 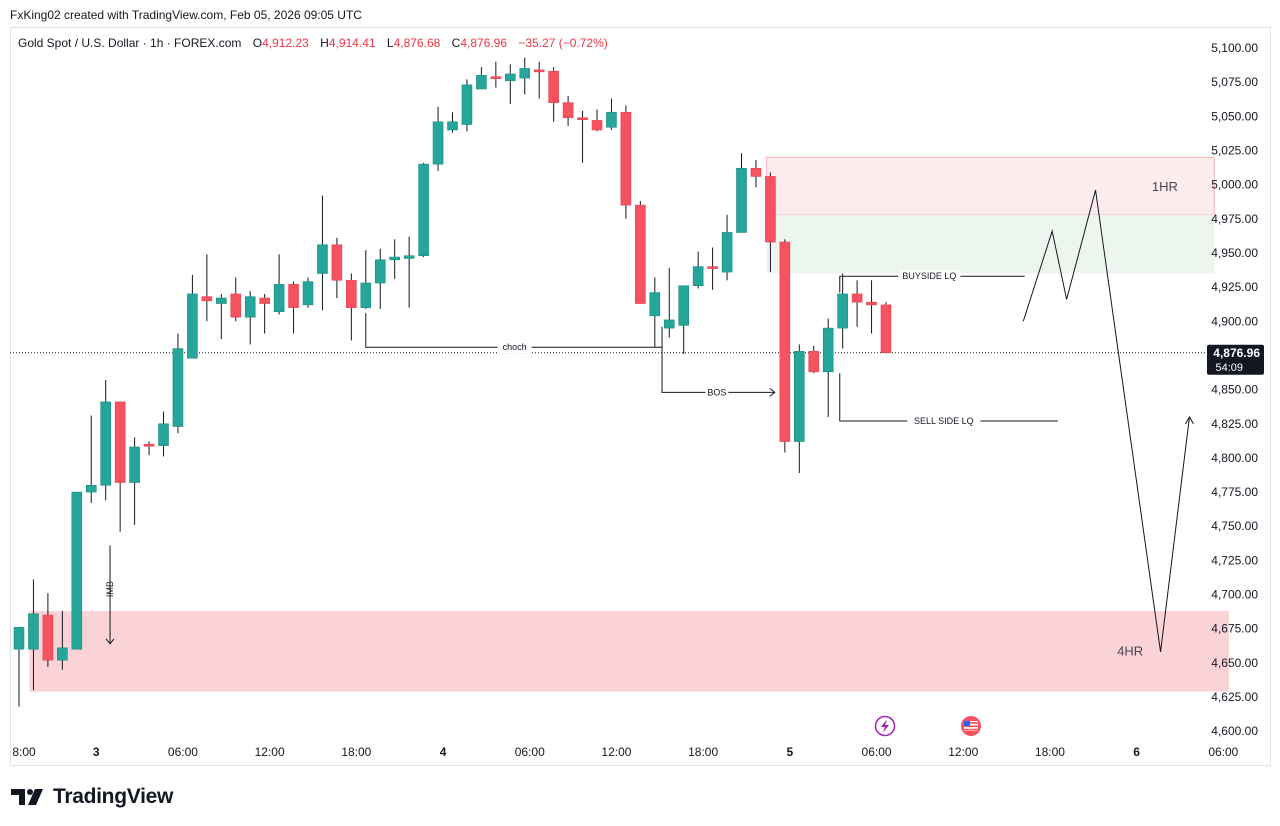 I want to click on buyside-lq-label-bg, so click(x=929, y=276).